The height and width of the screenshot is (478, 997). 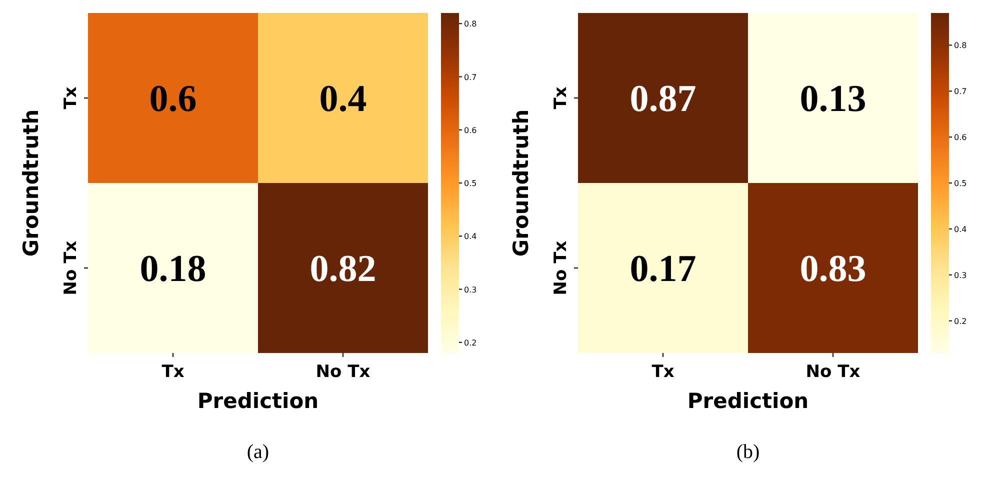 What do you see at coordinates (663, 269) in the screenshot?
I see `data-label: 0.17` at bounding box center [663, 269].